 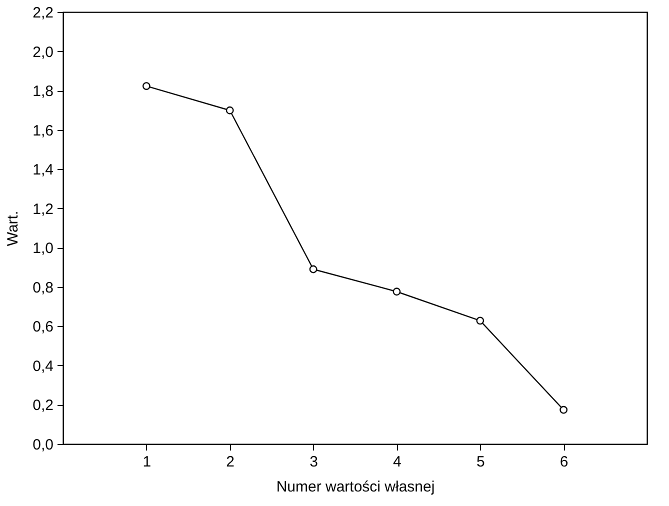 What do you see at coordinates (43, 209) in the screenshot?
I see `y-tick-label: 1,2` at bounding box center [43, 209].